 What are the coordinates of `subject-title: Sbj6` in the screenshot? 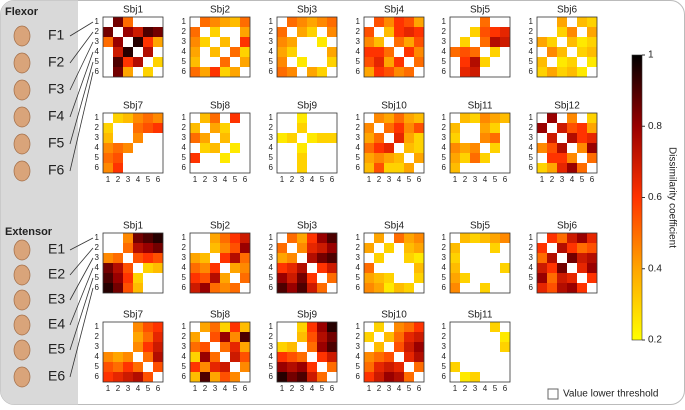 It's located at (567, 10).